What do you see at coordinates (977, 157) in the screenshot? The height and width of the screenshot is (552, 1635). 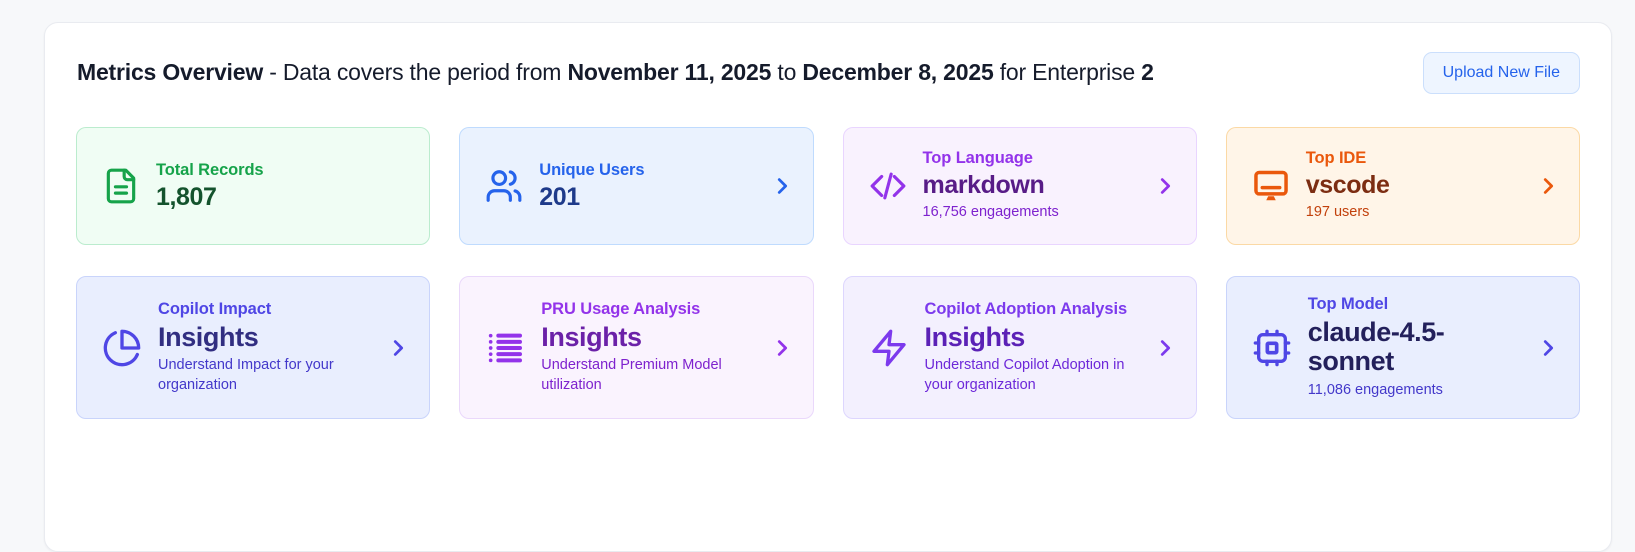 I see `card-label: Top Language` at bounding box center [977, 157].